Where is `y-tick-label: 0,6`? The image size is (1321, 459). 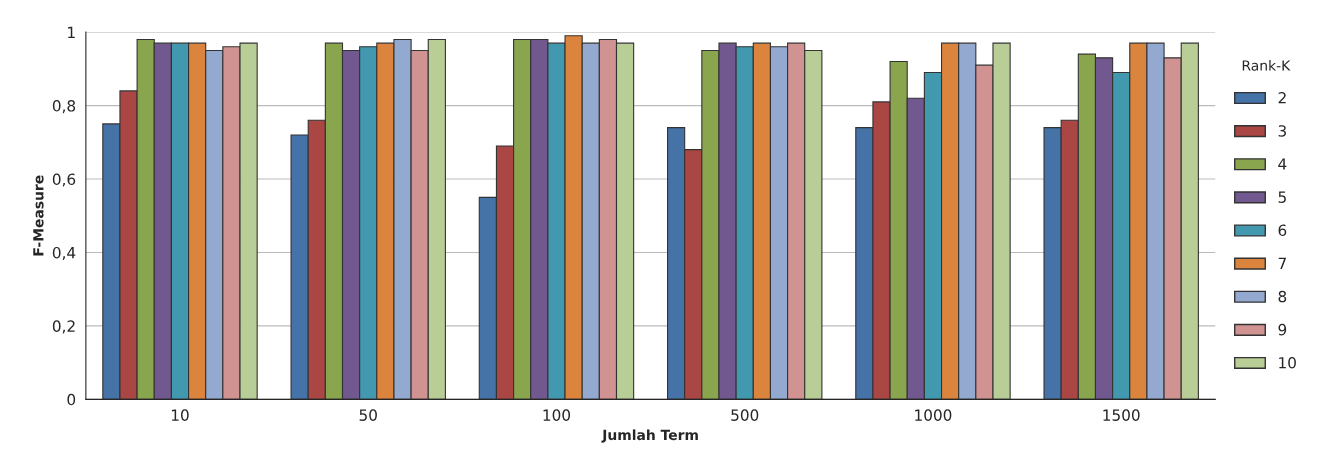
y-tick-label: 0,6 is located at coordinates (64, 180).